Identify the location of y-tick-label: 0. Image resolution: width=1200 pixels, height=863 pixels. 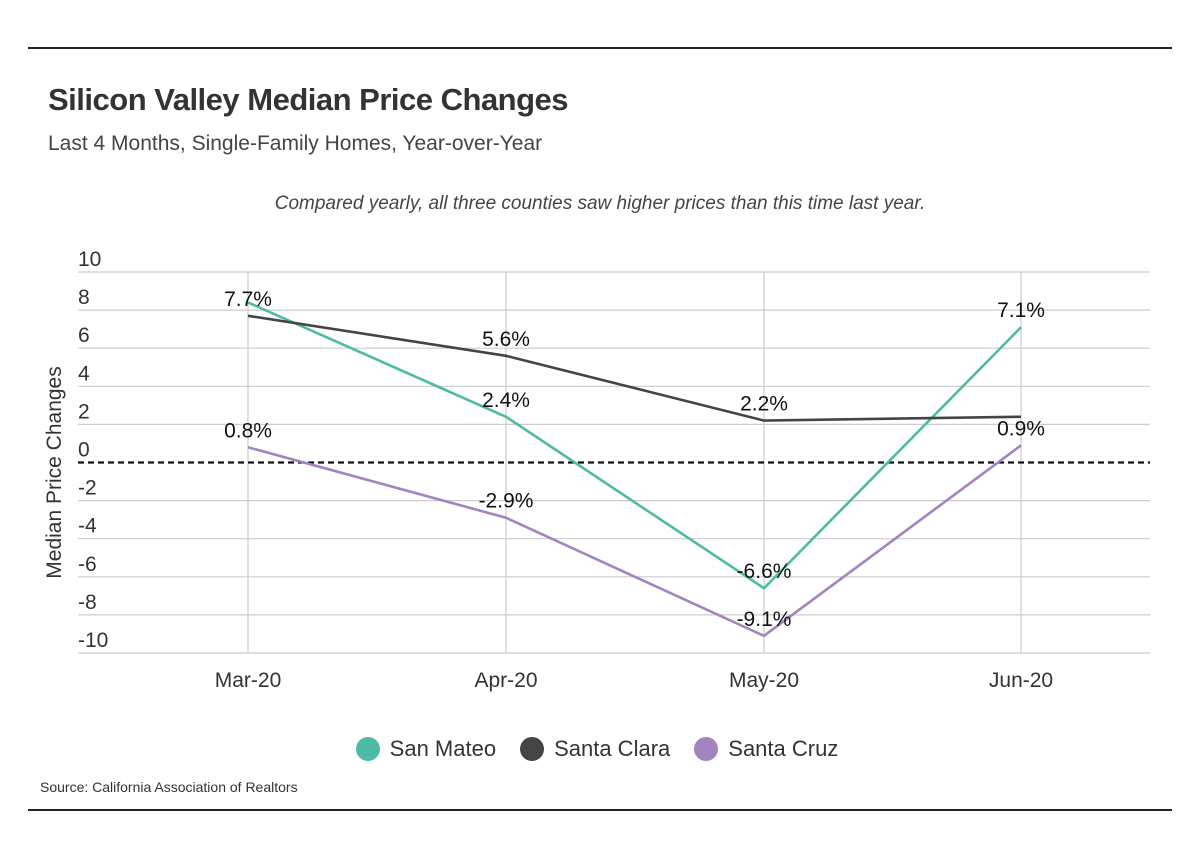
(84, 450).